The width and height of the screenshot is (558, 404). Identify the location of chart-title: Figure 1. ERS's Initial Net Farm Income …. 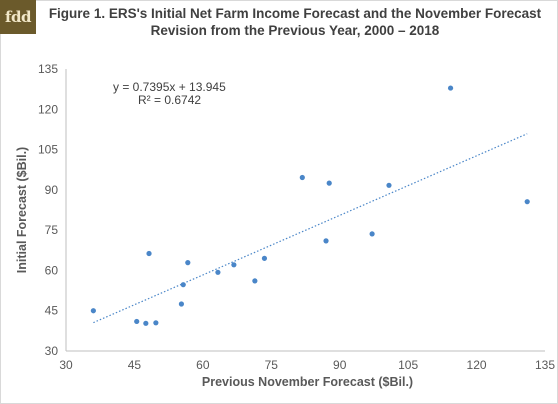
(295, 22).